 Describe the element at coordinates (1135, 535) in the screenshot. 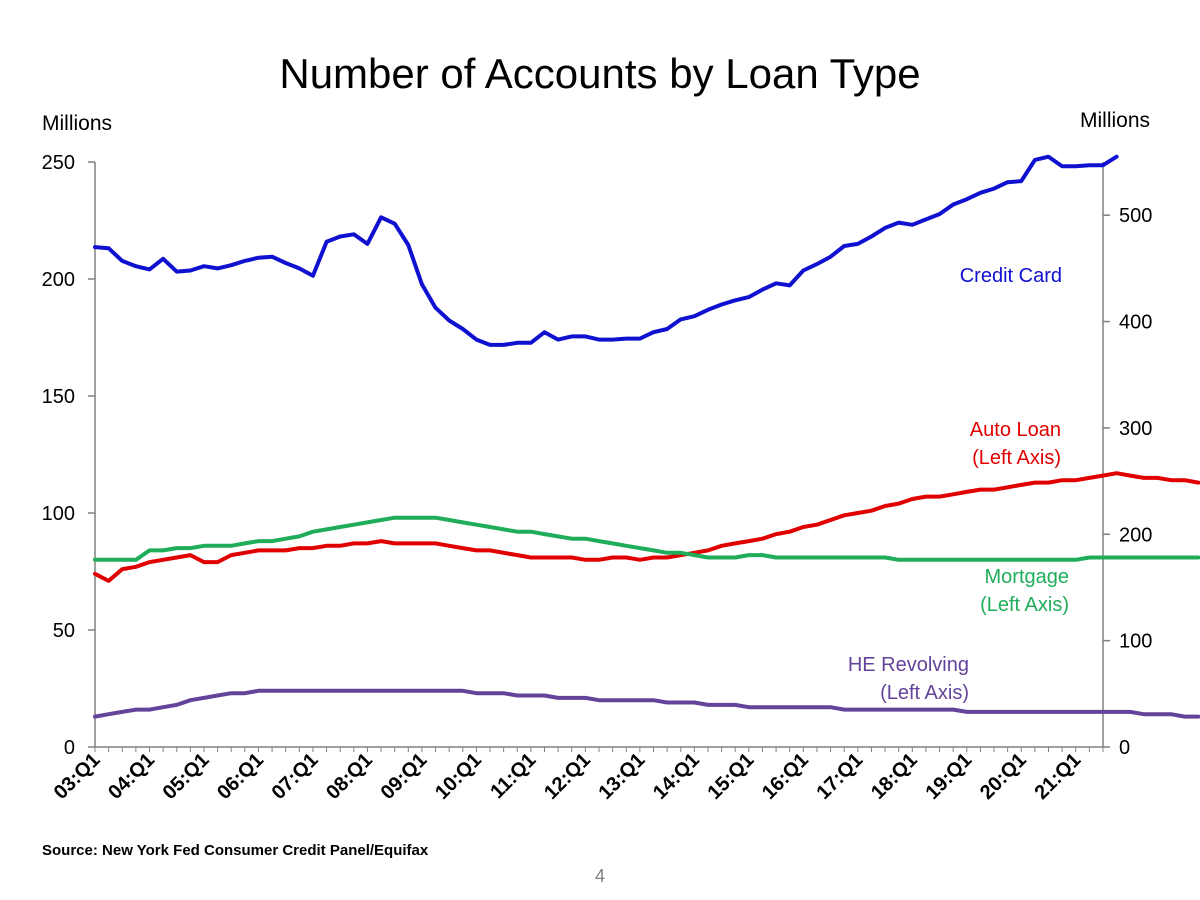

I see `right-y-tick-label: 200` at that location.